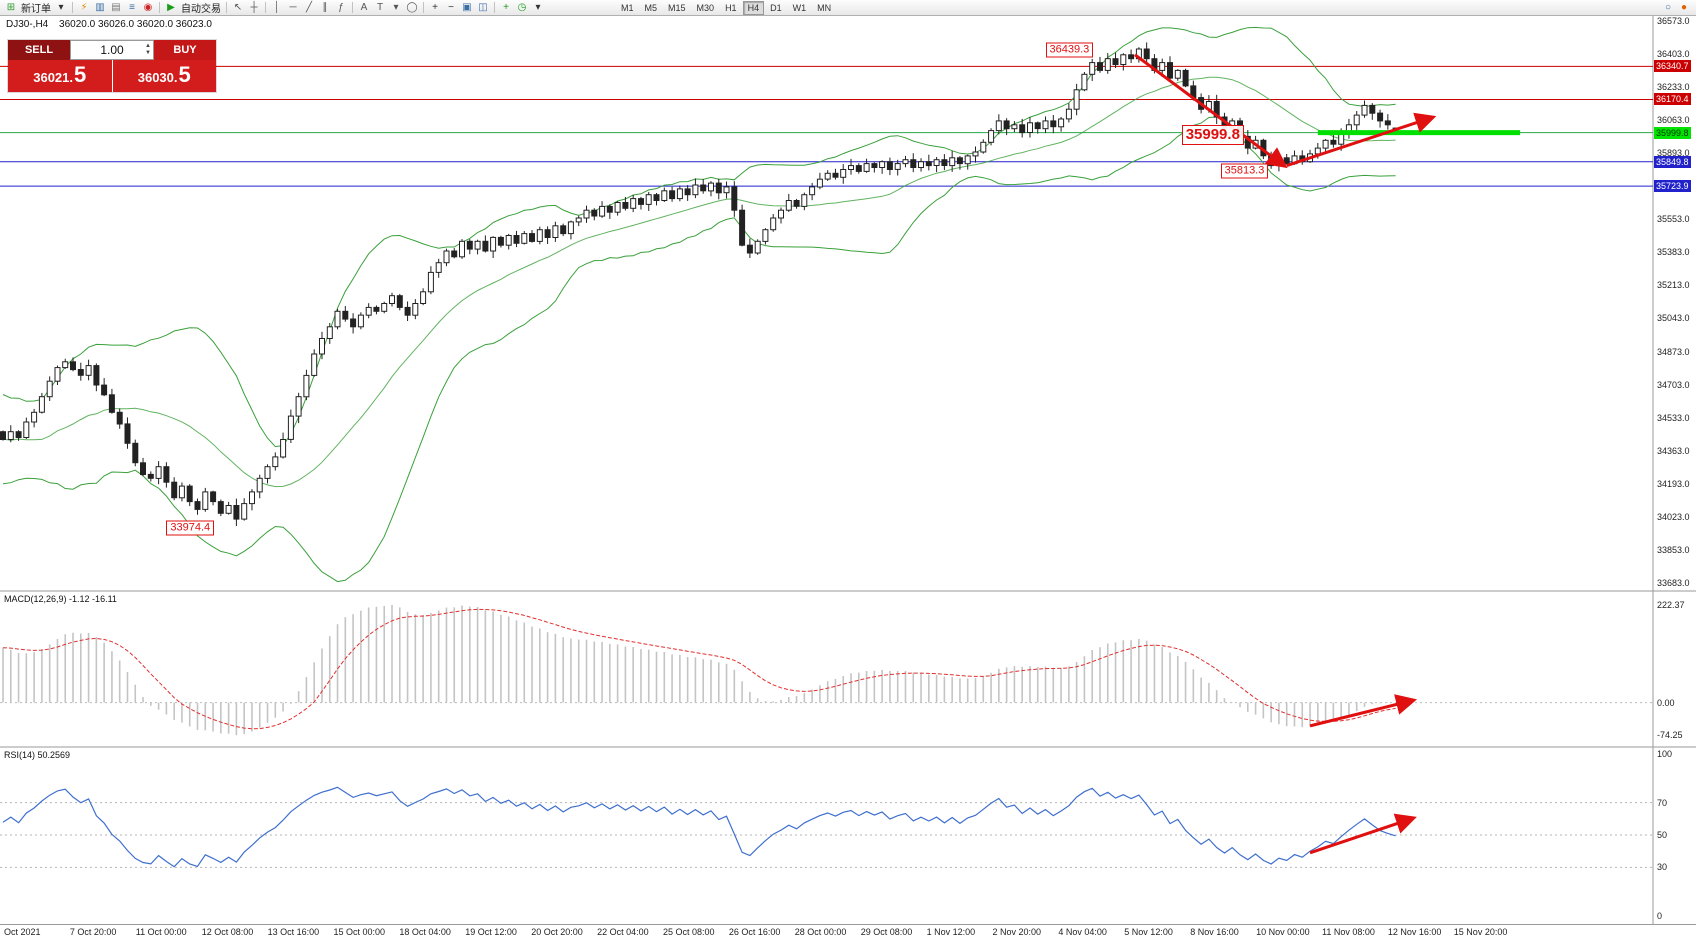 The height and width of the screenshot is (942, 1696). I want to click on buy-price-big-digit: 5, so click(184, 74).